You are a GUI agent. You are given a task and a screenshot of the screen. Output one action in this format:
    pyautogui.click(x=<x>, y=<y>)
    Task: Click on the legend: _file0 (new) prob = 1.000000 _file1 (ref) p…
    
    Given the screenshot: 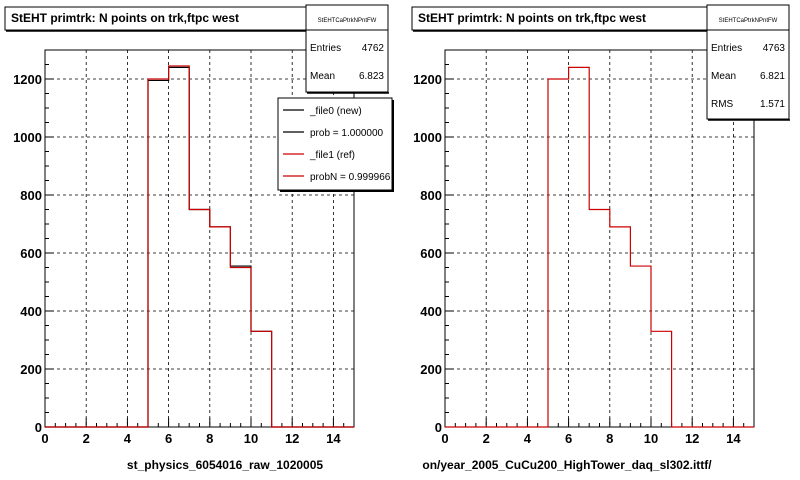 What is the action you would take?
    pyautogui.click(x=337, y=144)
    